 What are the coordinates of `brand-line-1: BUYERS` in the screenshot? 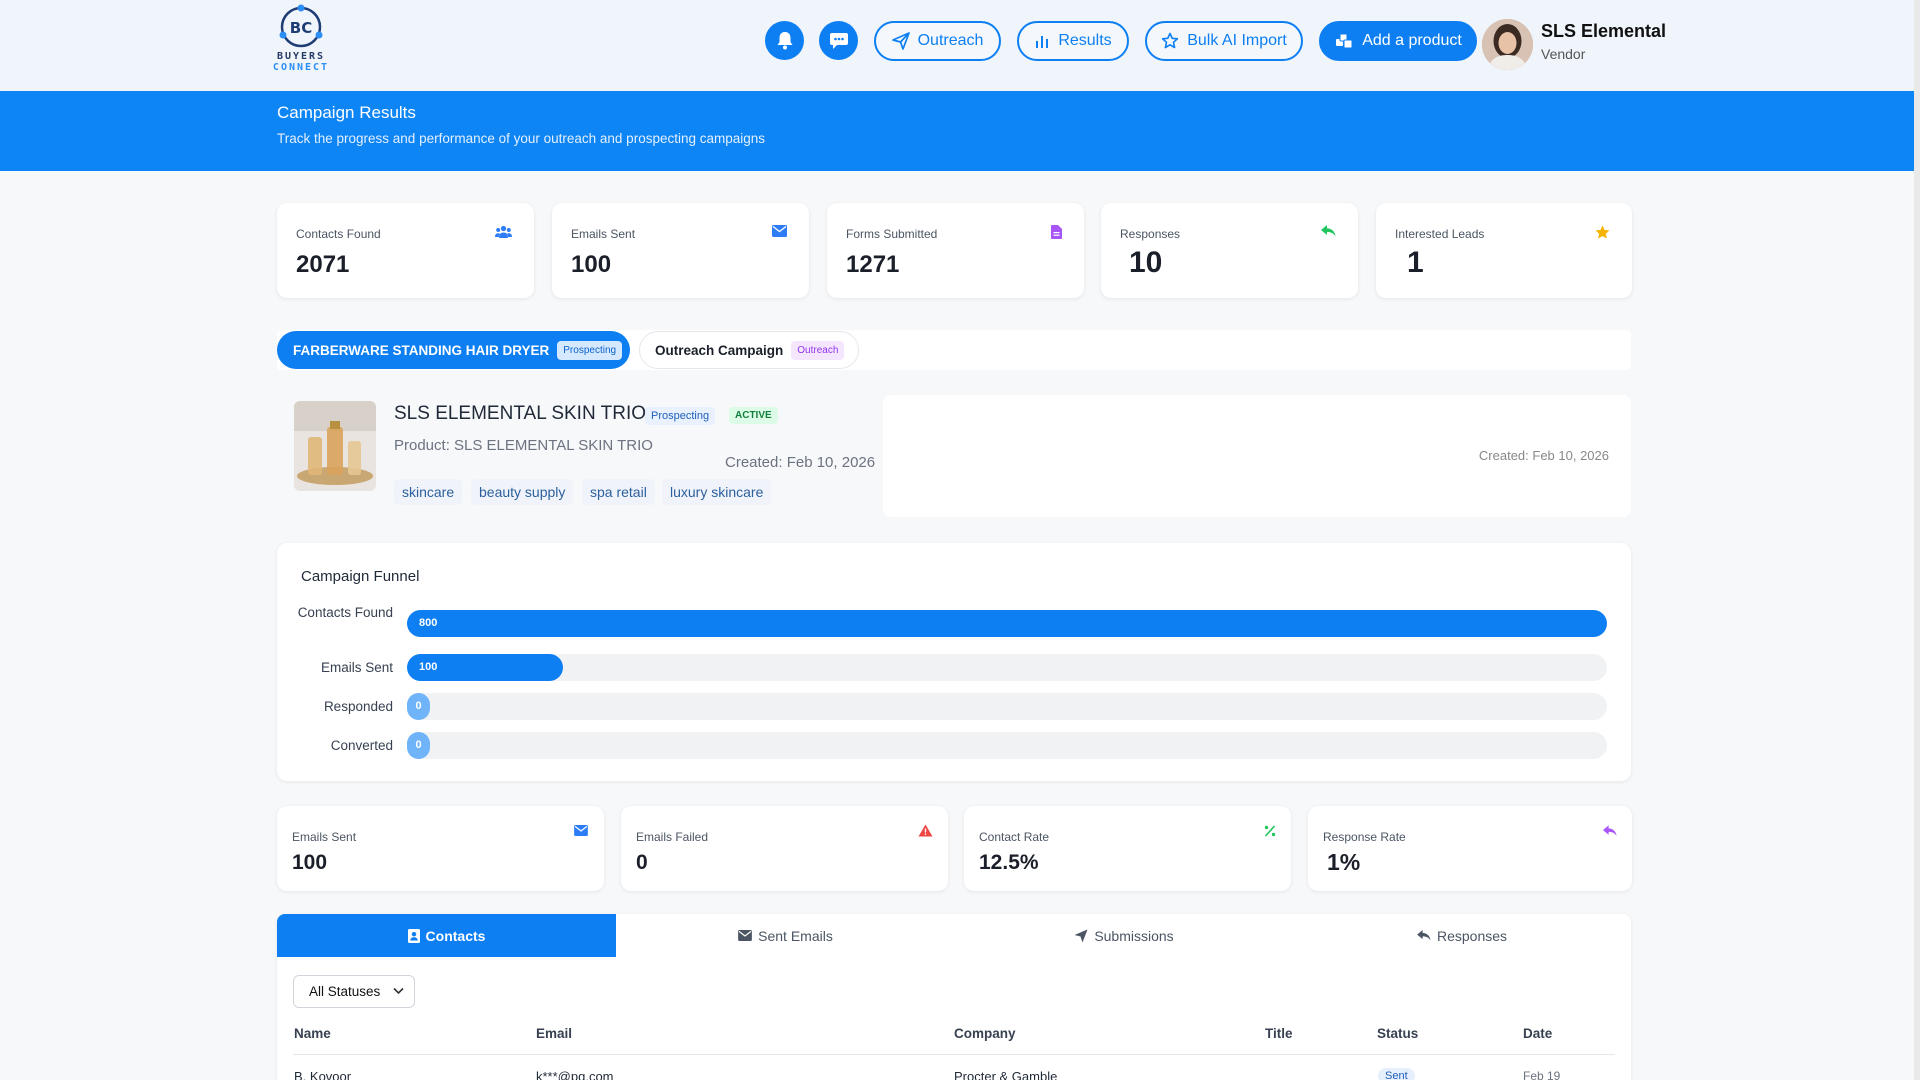 It's located at (301, 56).